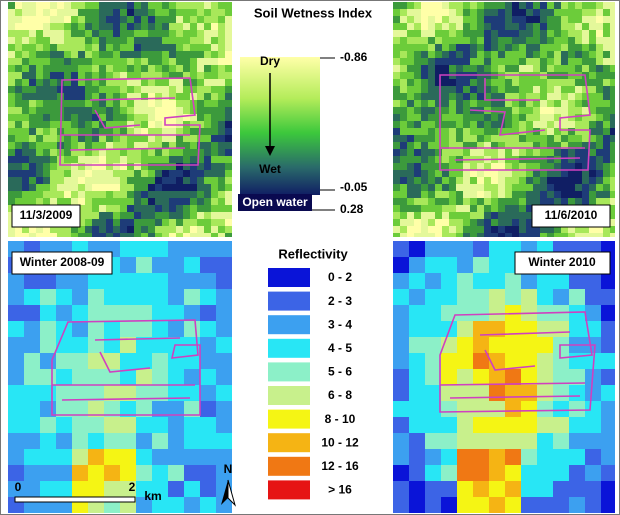 The width and height of the screenshot is (620, 515). What do you see at coordinates (571, 216) in the screenshot?
I see `label-box` at bounding box center [571, 216].